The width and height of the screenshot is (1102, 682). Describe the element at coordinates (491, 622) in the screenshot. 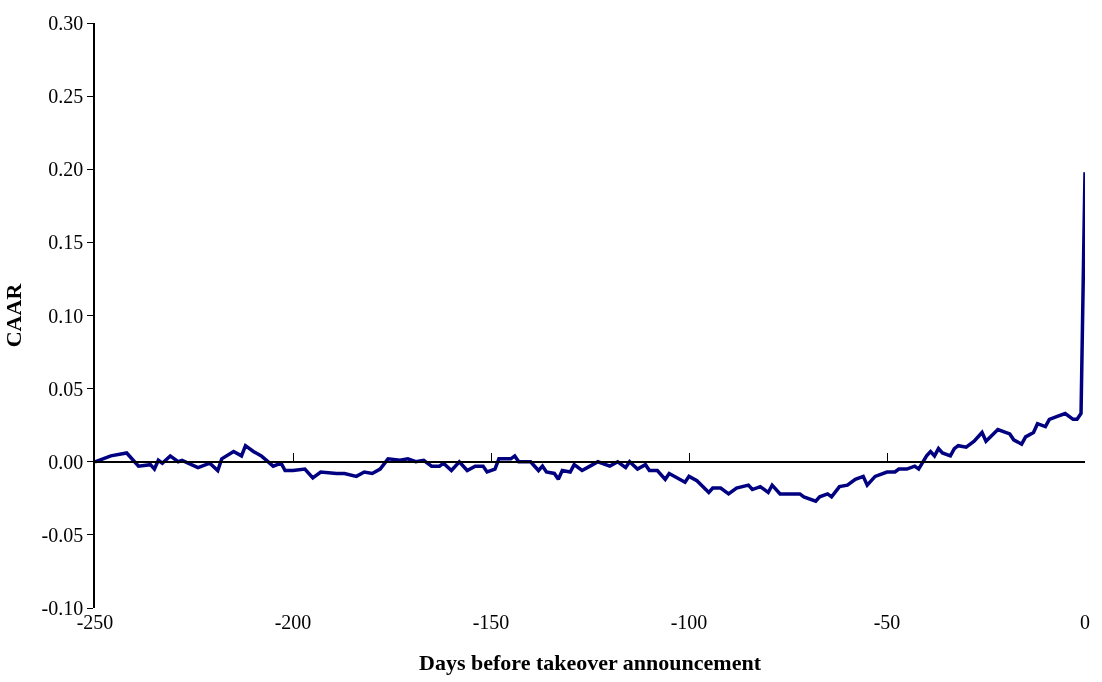

I see `x-tick-label: -150` at that location.